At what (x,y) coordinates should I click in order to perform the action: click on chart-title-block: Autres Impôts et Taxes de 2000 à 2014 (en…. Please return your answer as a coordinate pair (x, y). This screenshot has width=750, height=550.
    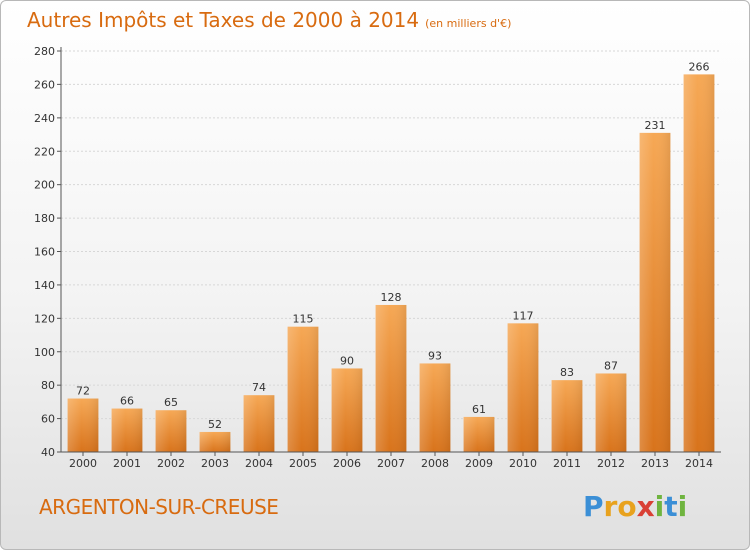
    Looking at the image, I should click on (269, 20).